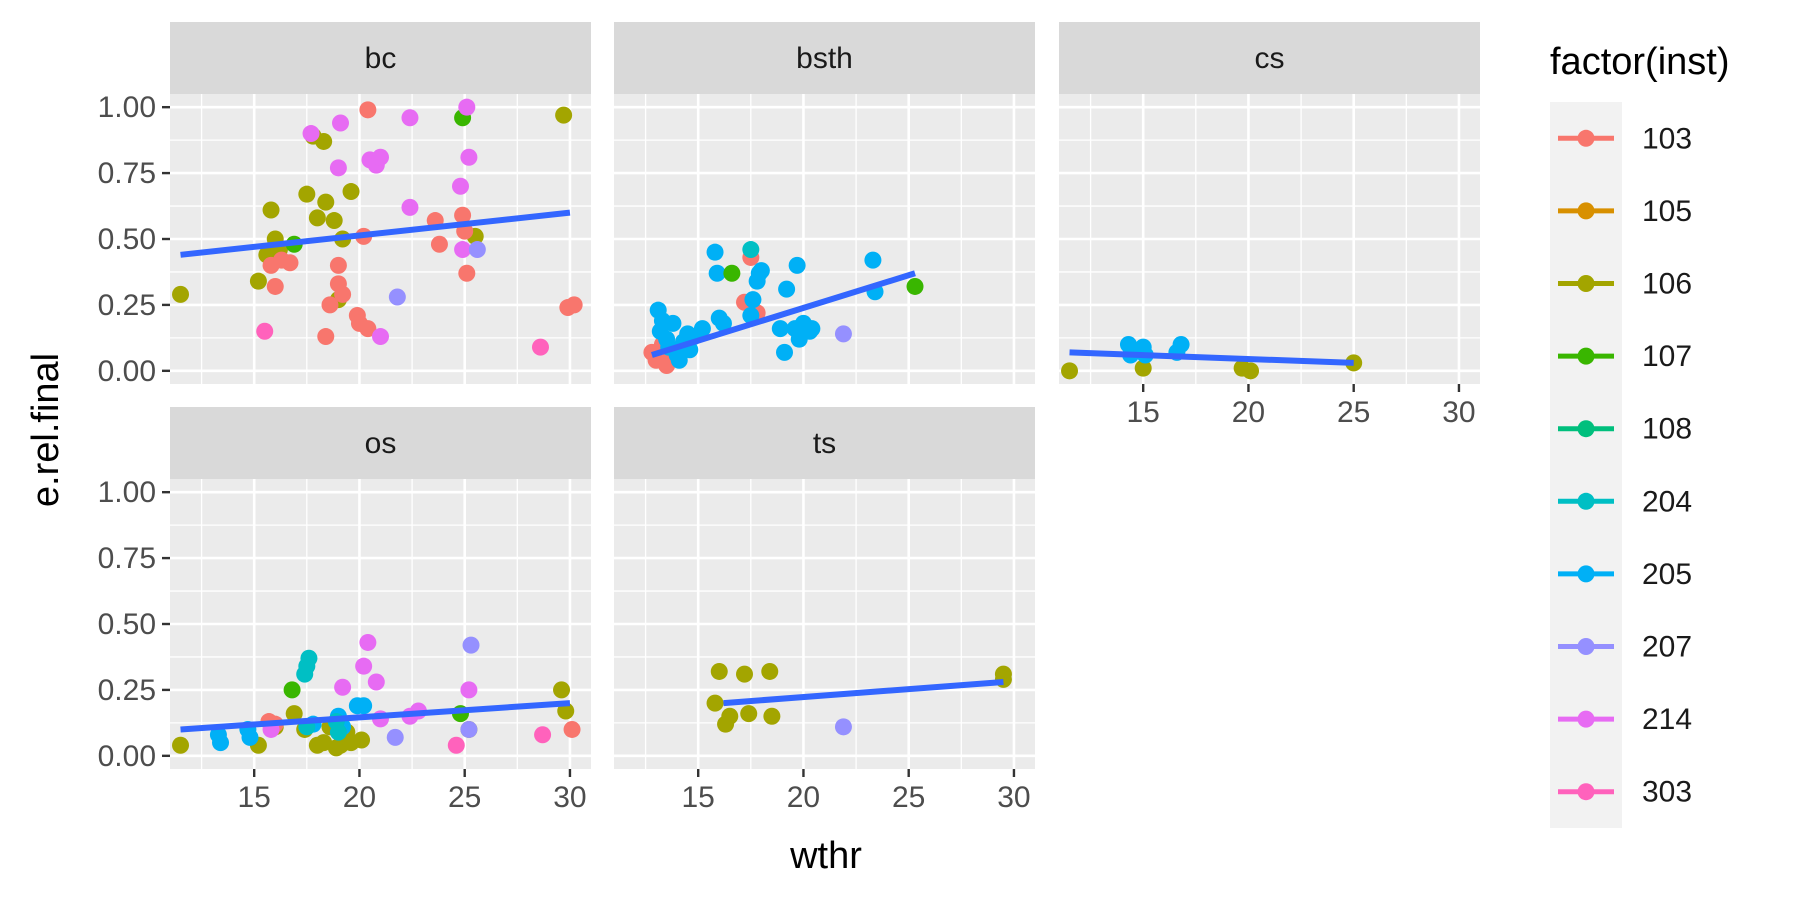 The width and height of the screenshot is (1800, 900). Describe the element at coordinates (1625, 211) in the screenshot. I see `legend-entry-105: 105` at that location.